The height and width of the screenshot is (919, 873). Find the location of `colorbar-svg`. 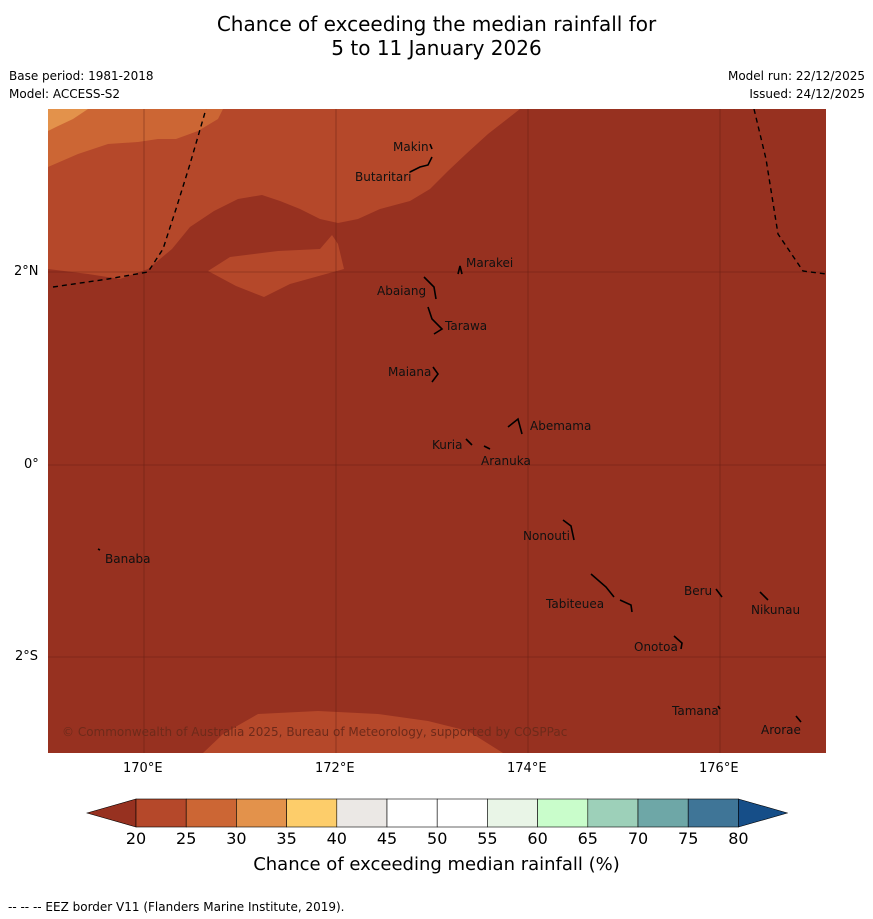

colorbar-svg is located at coordinates (437, 813).